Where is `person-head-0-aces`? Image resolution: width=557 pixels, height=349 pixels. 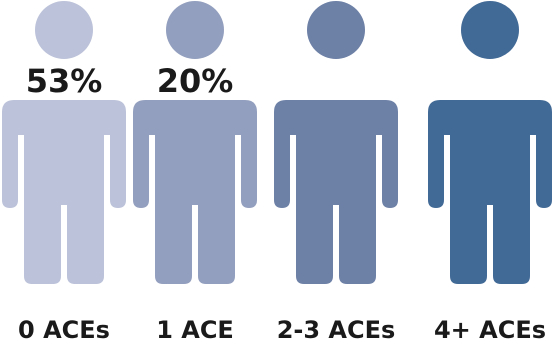 person-head-0-aces is located at coordinates (64, 30).